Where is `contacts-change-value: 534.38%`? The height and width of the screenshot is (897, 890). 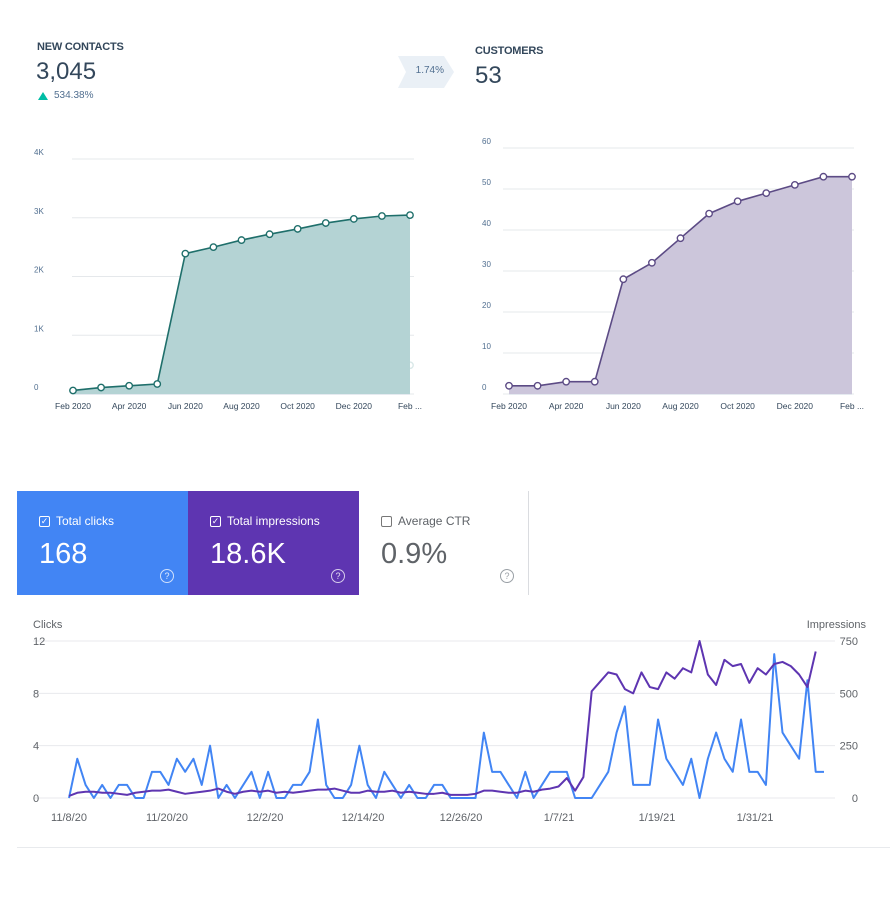 contacts-change-value: 534.38% is located at coordinates (74, 95).